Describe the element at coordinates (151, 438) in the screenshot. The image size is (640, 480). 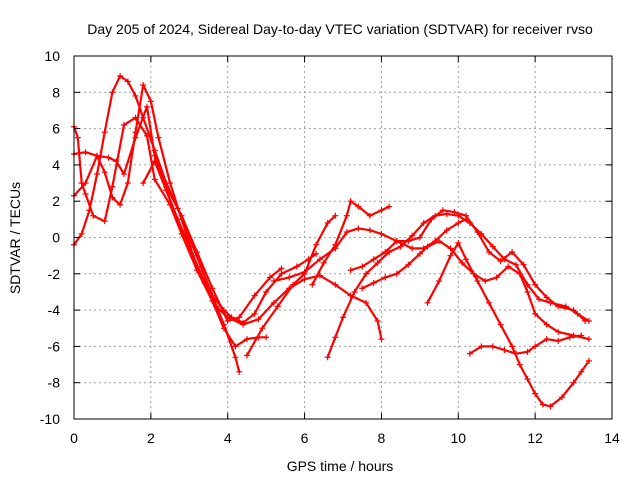
I see `x-tick-label: 2` at that location.